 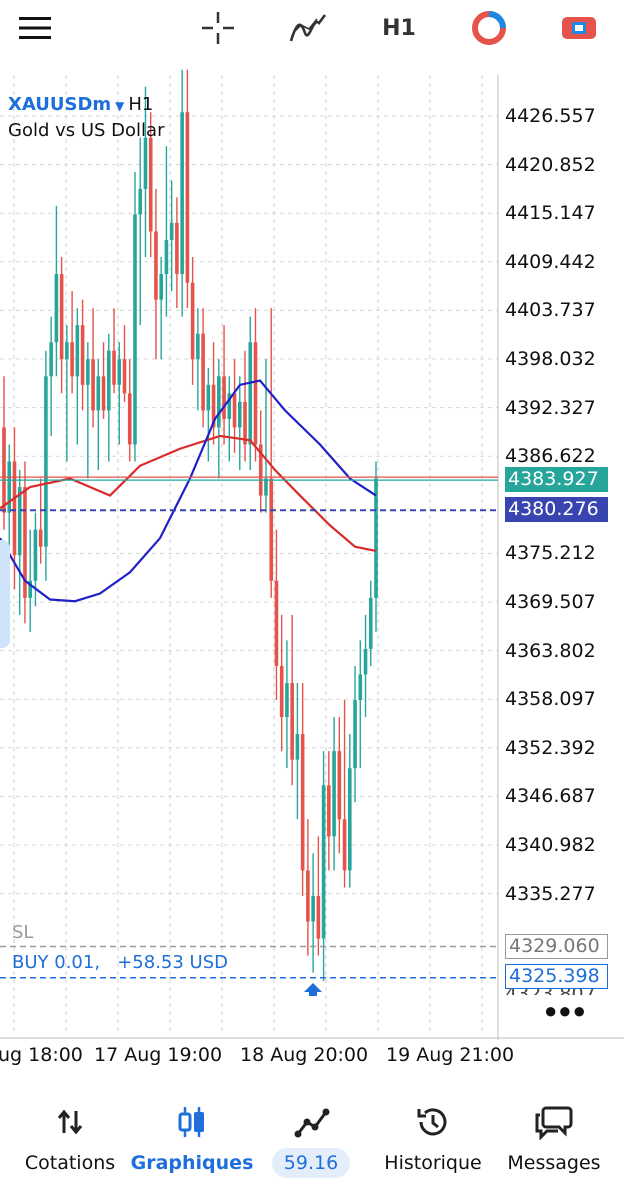 What do you see at coordinates (550, 213) in the screenshot?
I see `price-axis-label: 4415.147` at bounding box center [550, 213].